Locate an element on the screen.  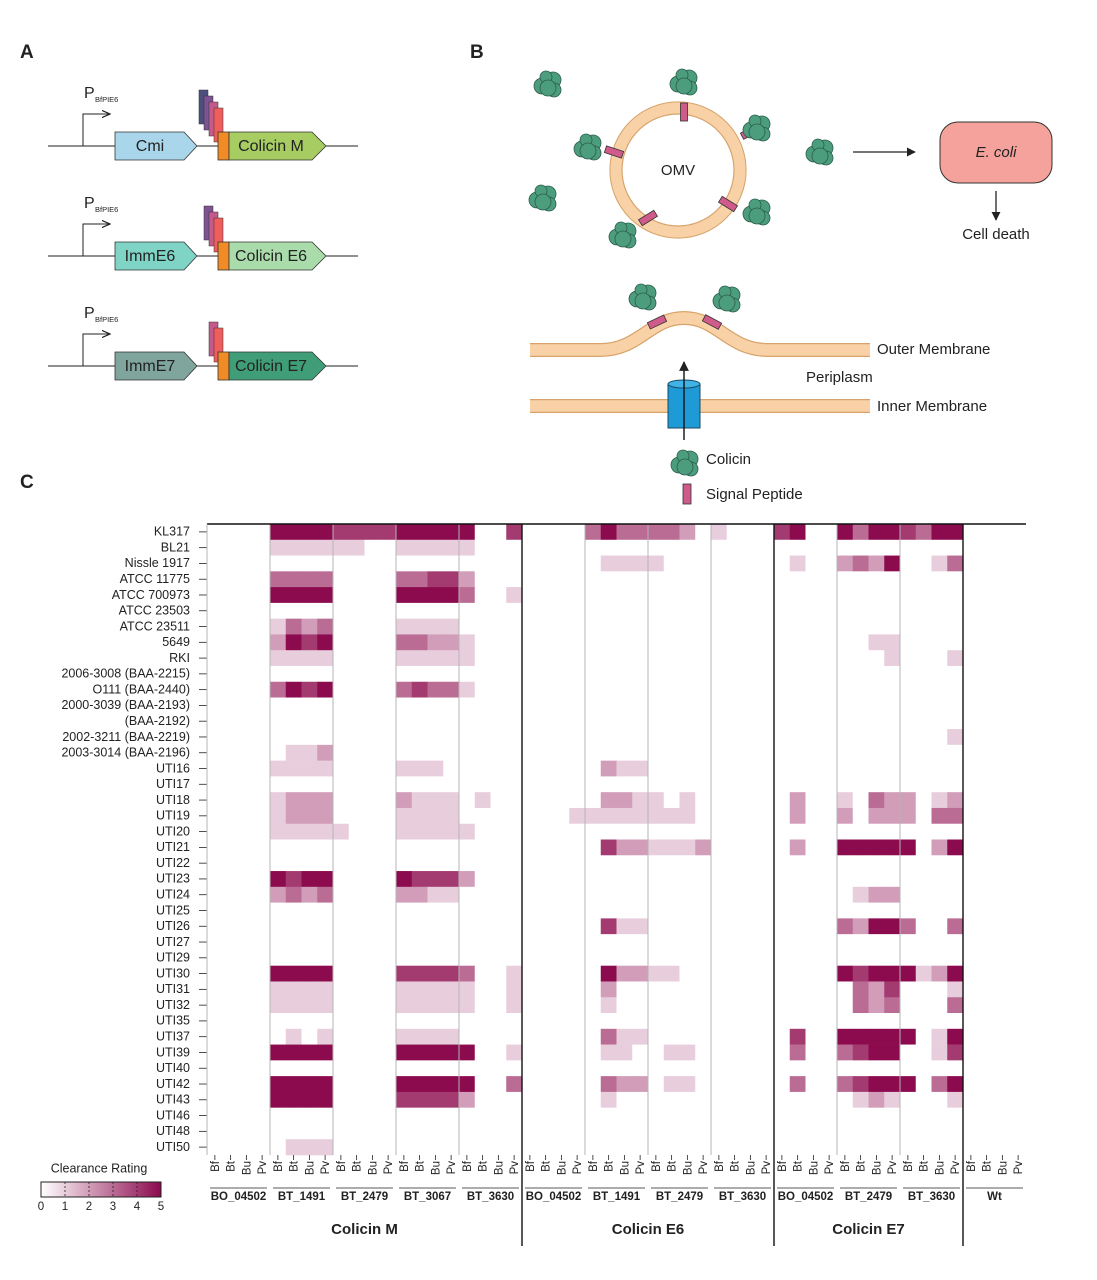
colicin-icon is located at coordinates (819, 152).